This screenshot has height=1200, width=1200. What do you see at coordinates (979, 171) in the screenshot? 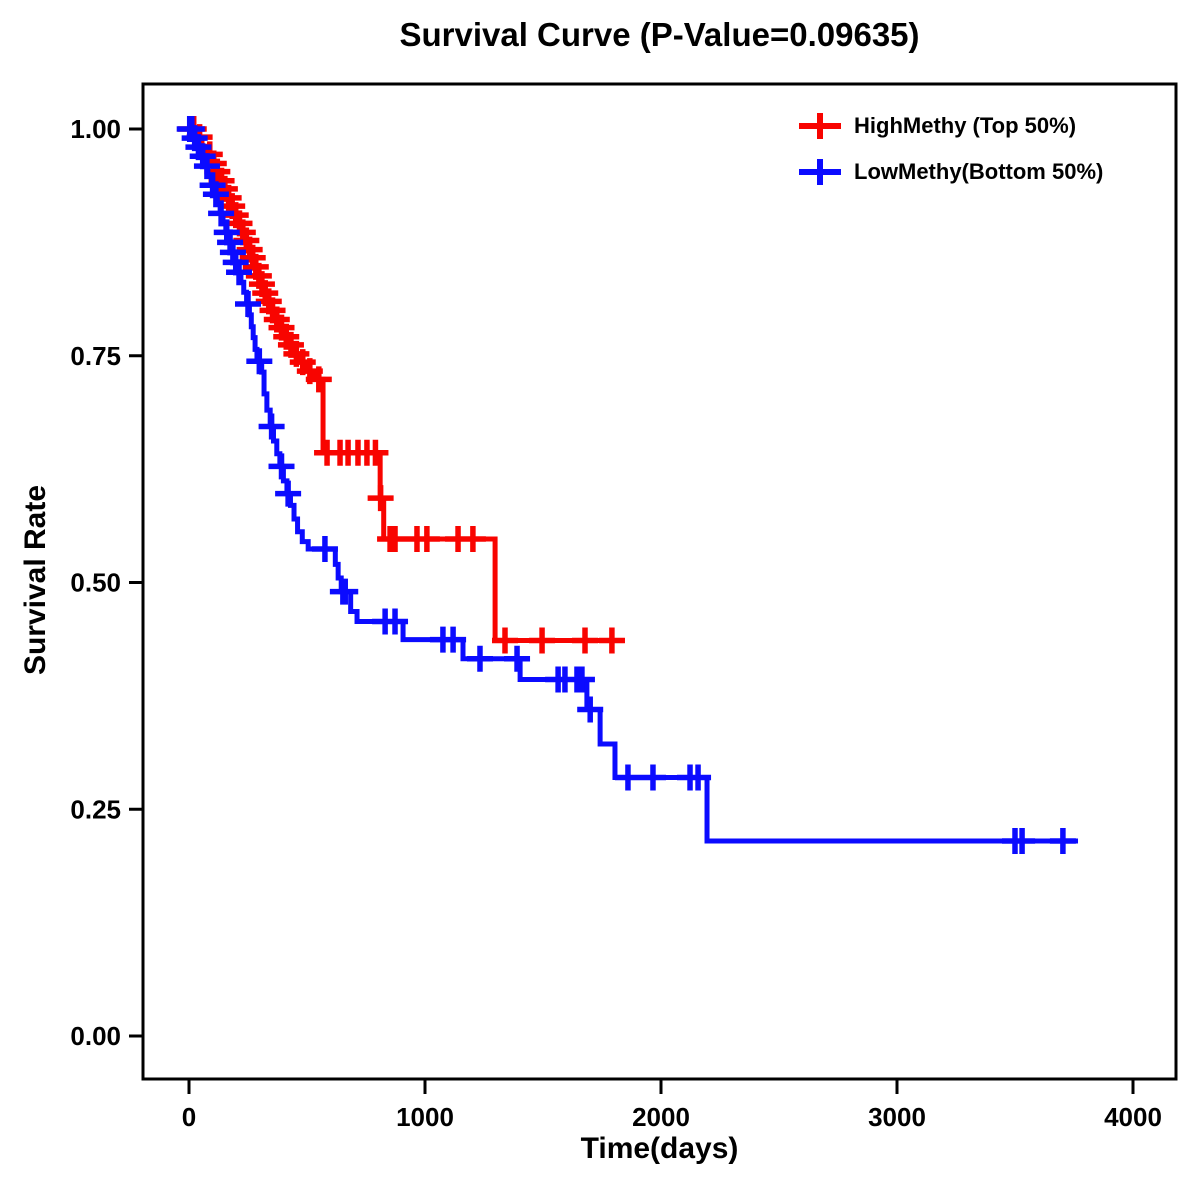
I see `legend-label-lowmethy: LowMethy(Bottom 50%)` at bounding box center [979, 171].